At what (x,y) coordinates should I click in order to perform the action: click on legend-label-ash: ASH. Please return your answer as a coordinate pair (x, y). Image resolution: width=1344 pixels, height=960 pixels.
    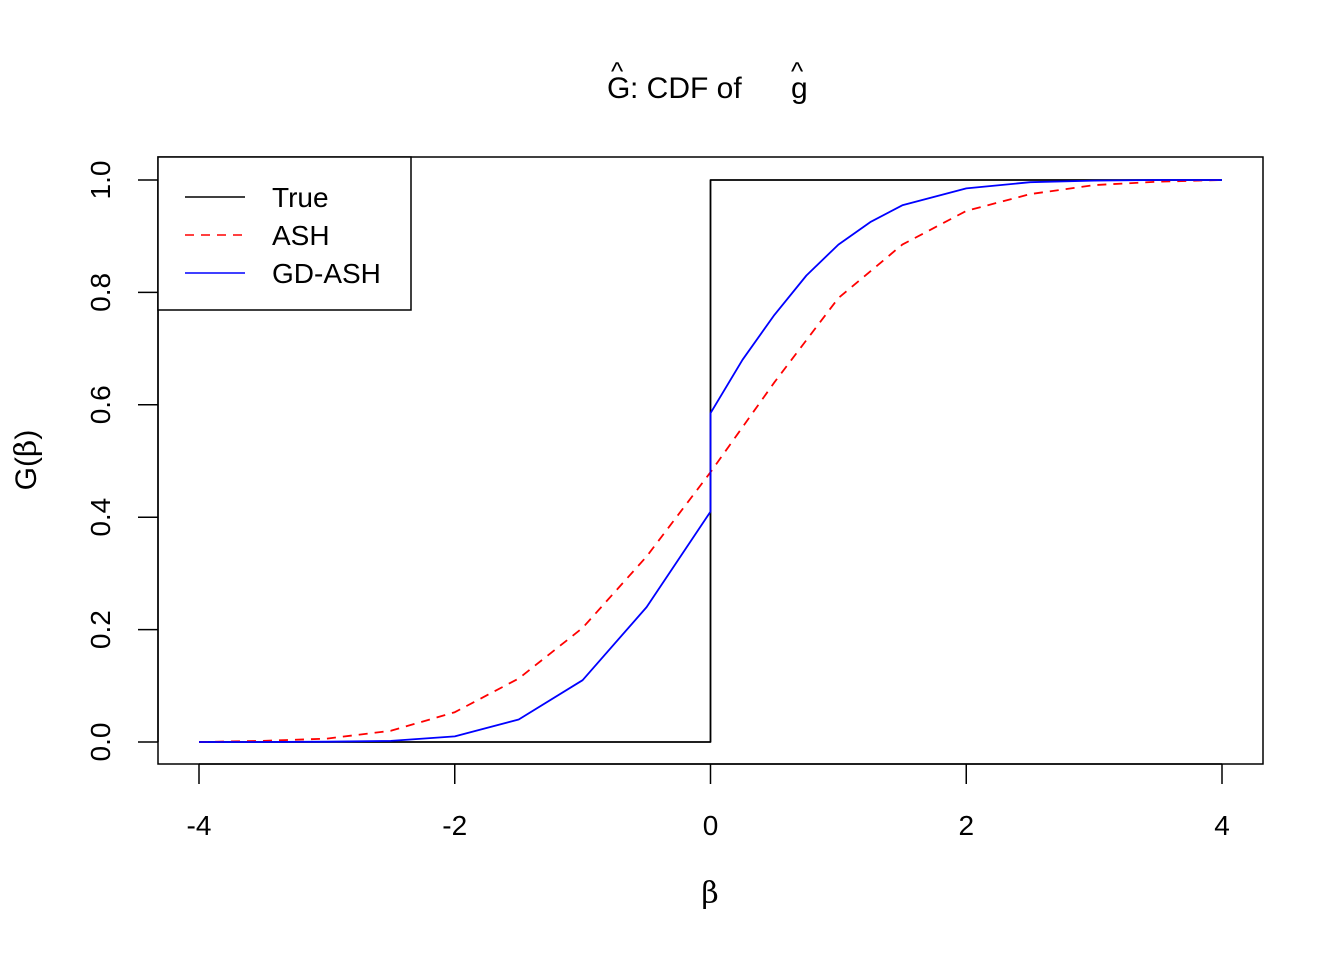
    Looking at the image, I should click on (301, 235).